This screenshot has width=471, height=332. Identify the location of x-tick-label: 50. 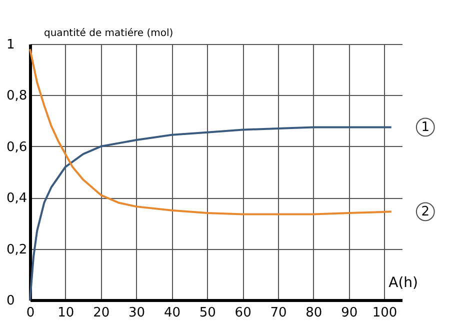
(207, 313).